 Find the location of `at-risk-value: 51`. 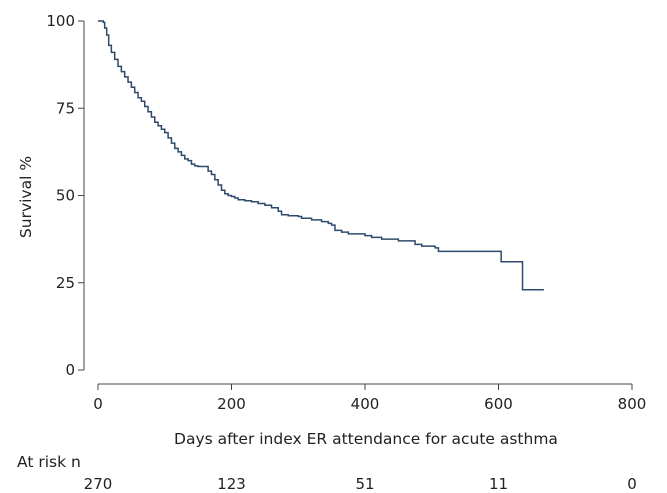

at-risk-value: 51 is located at coordinates (364, 484).